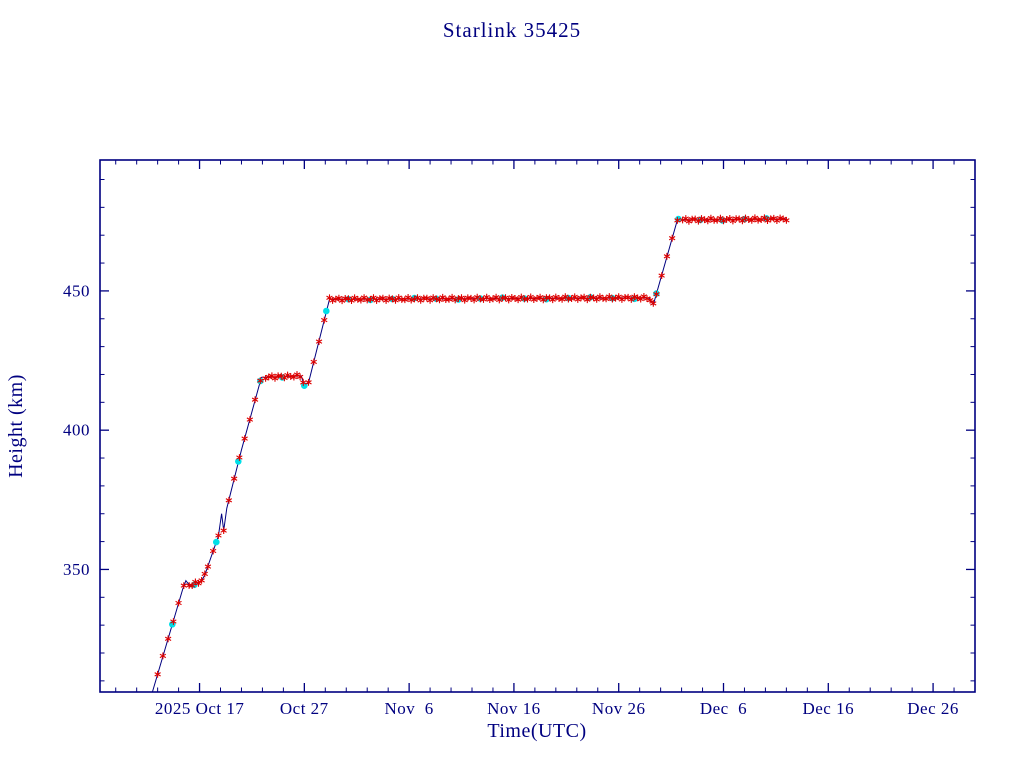 The image size is (1024, 768). Describe the element at coordinates (536, 731) in the screenshot. I see `x-axis-title: Time(UTC)` at that location.